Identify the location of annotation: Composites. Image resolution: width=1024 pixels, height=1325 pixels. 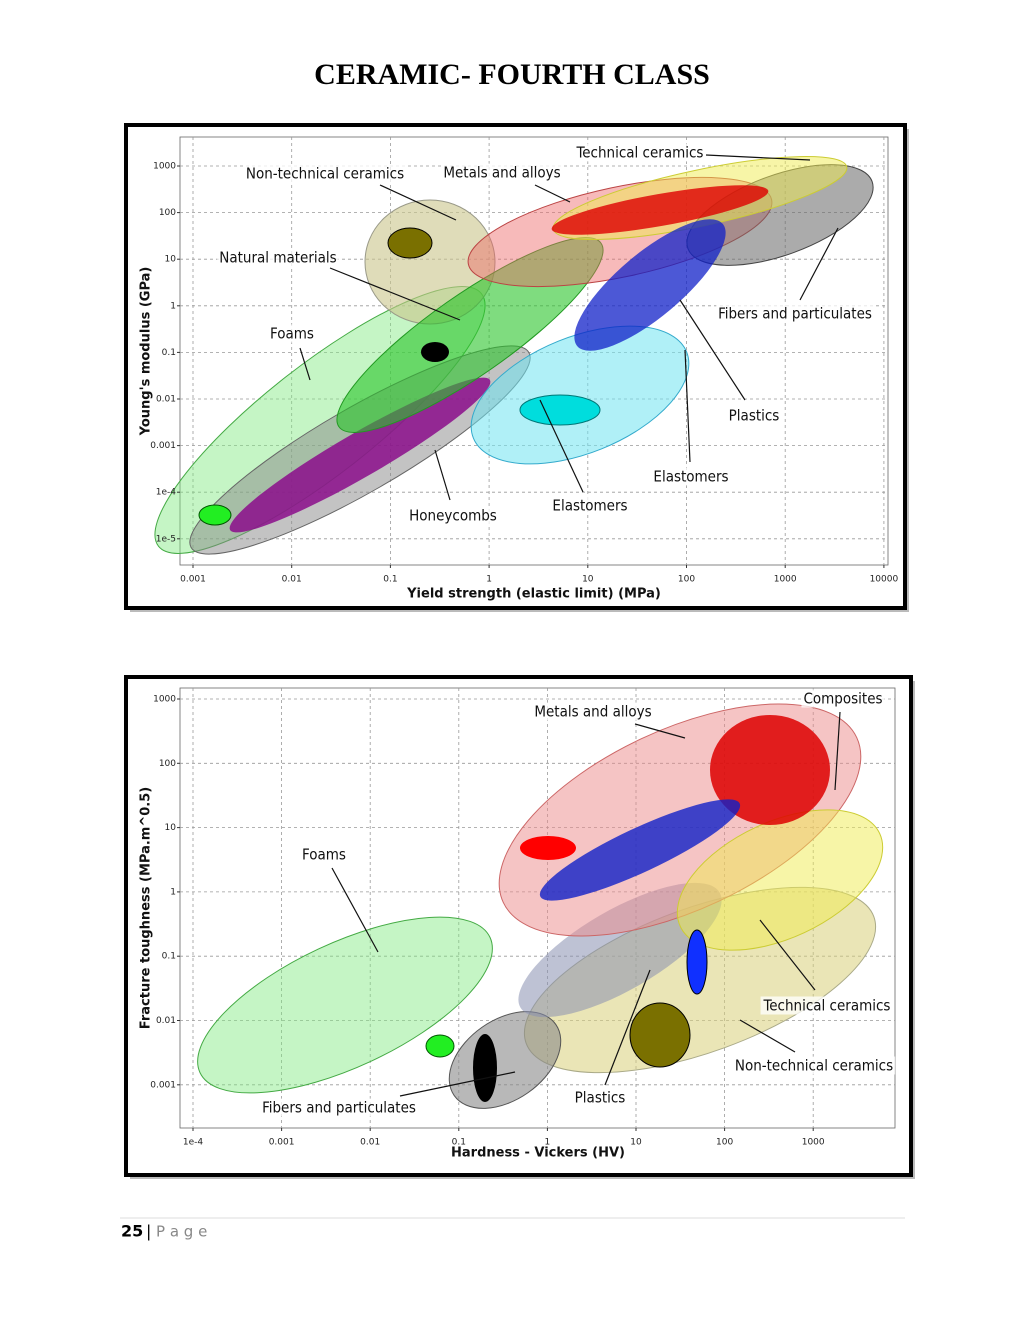
(842, 699).